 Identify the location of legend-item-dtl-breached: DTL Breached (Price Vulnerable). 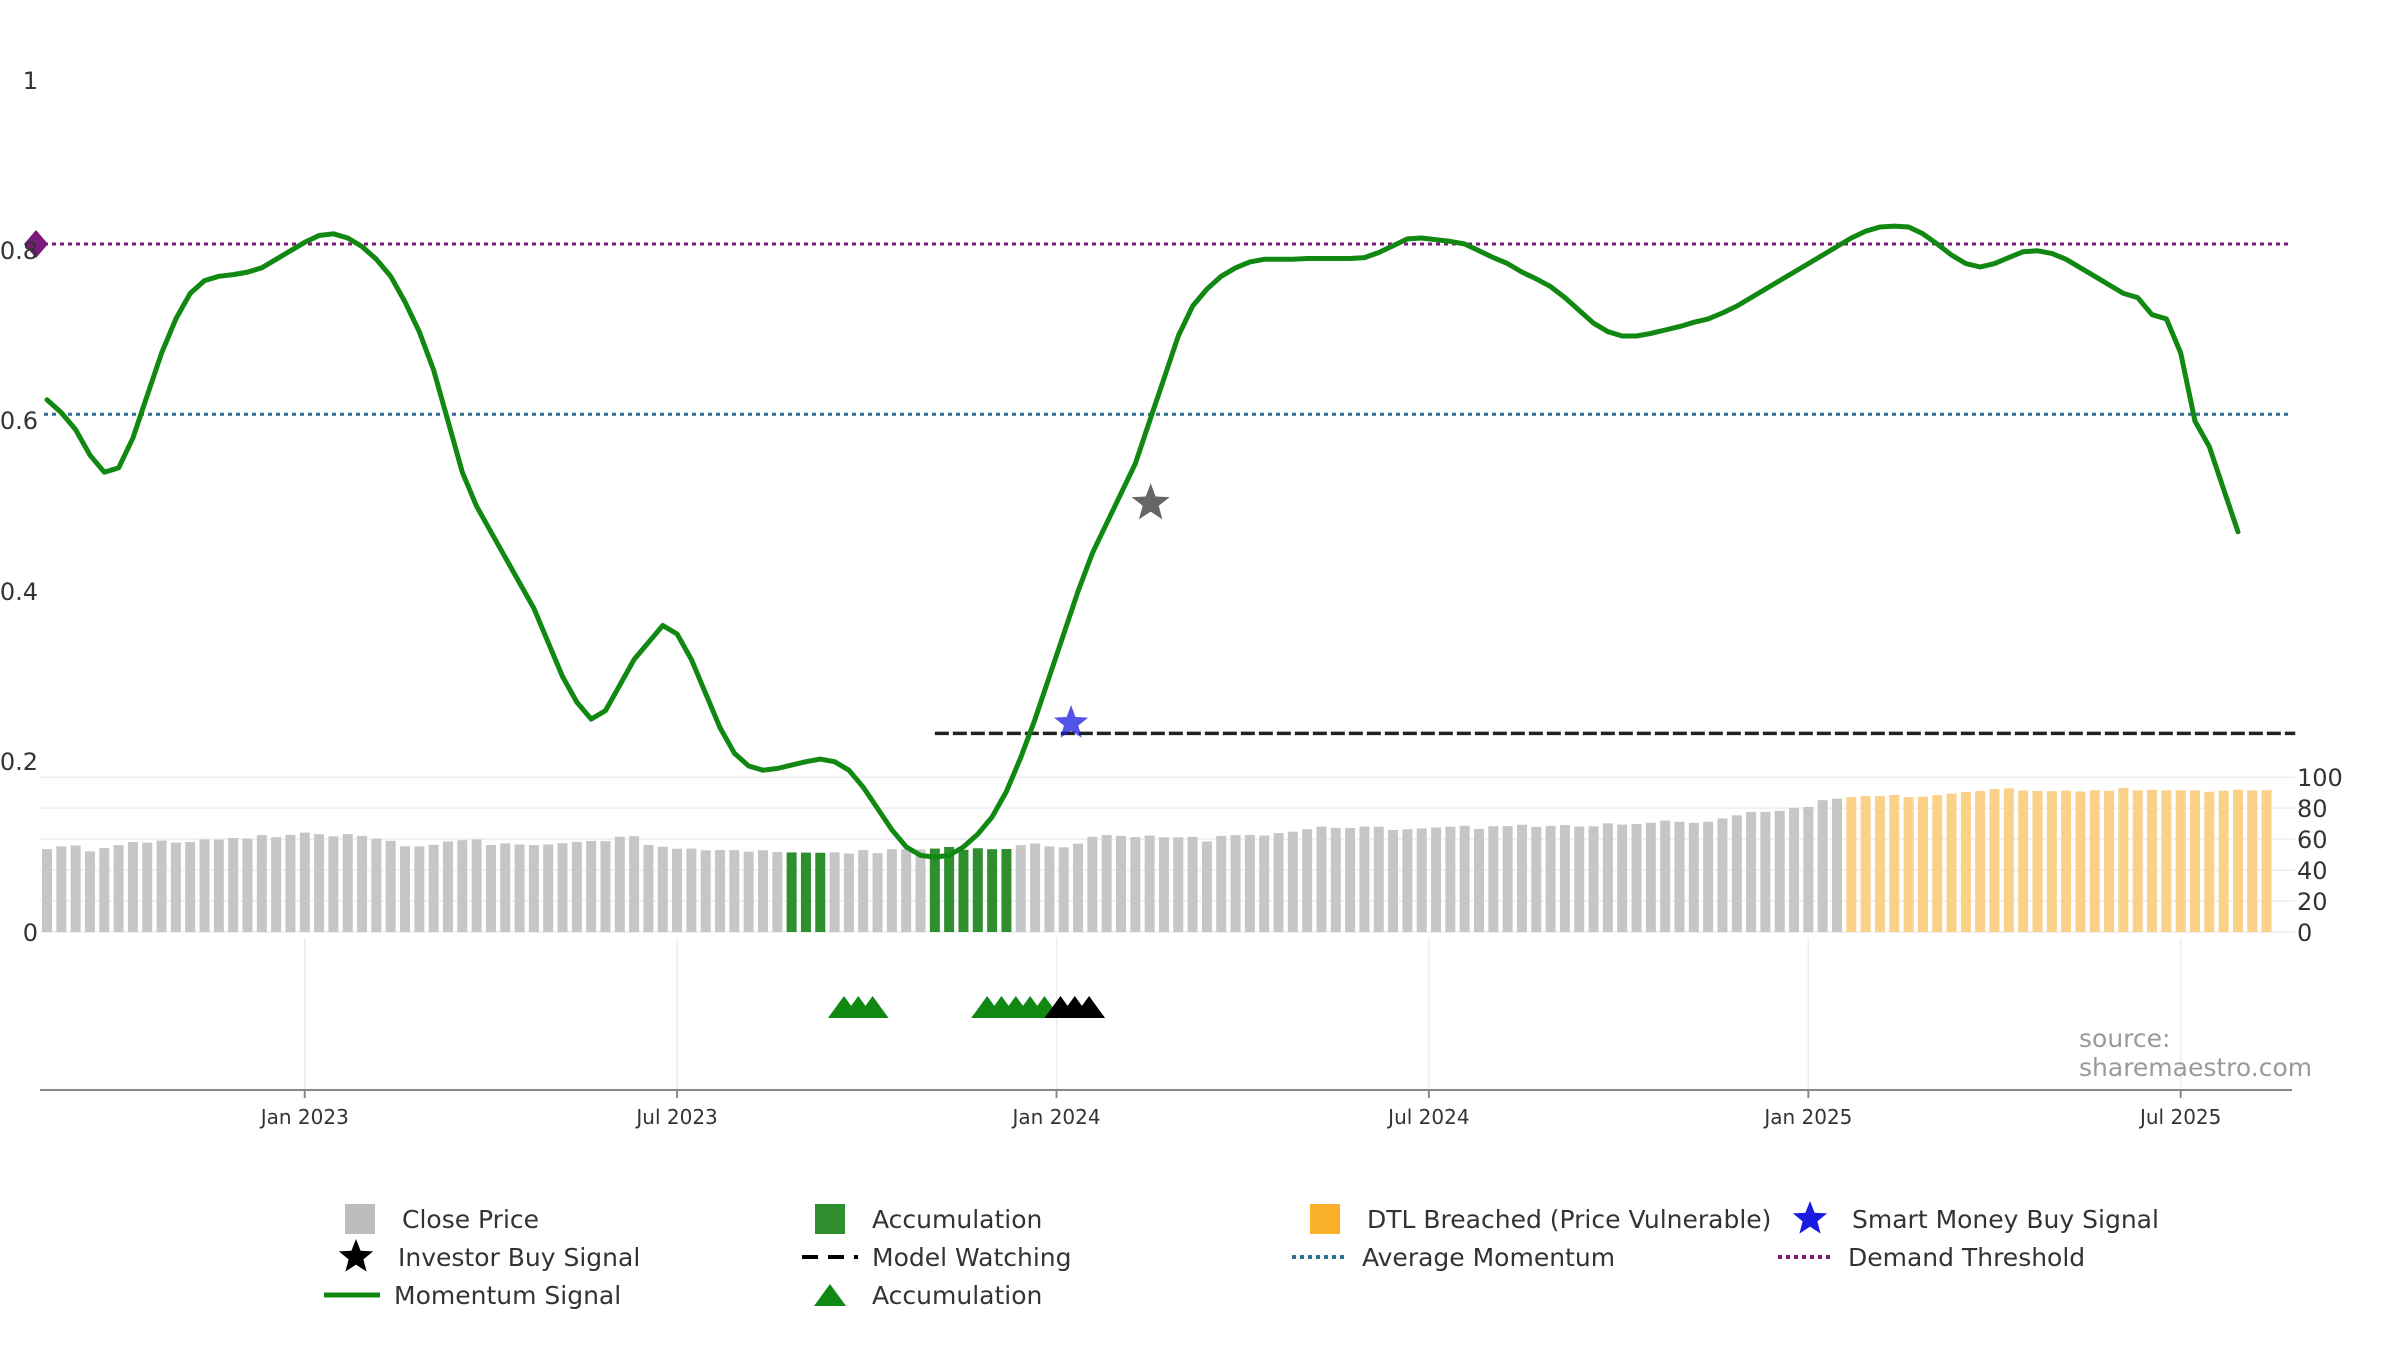
(1533, 1219).